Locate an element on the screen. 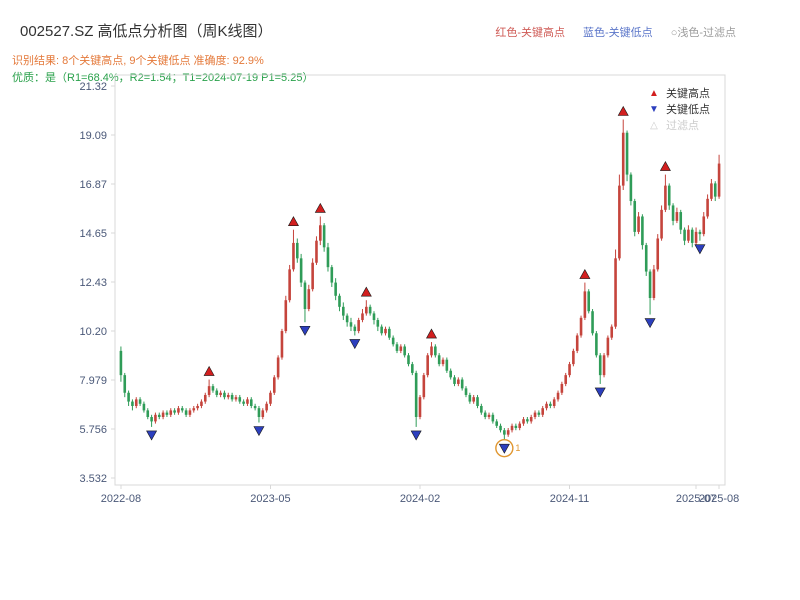 Image resolution: width=800 pixels, height=600 pixels. svg-text: 19.09 is located at coordinates (93, 136).